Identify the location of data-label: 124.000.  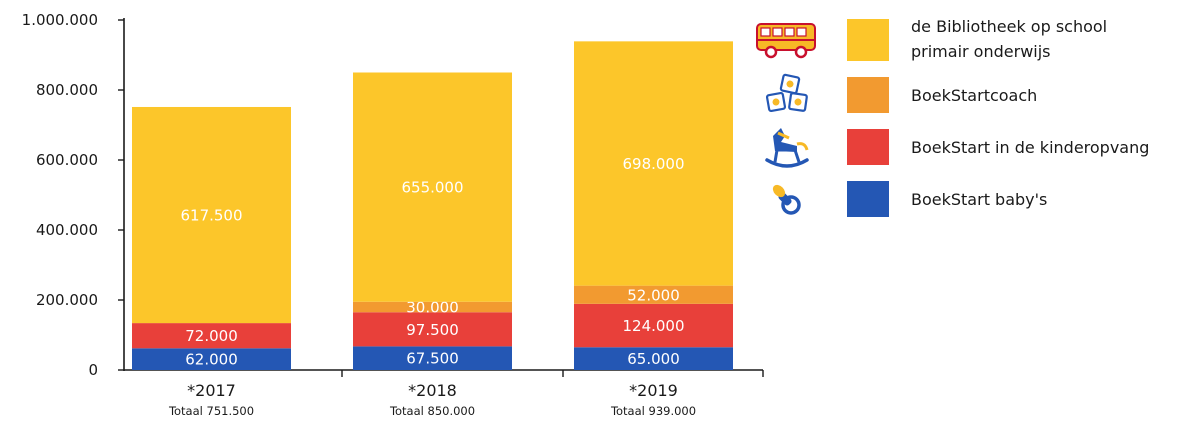
(653, 326).